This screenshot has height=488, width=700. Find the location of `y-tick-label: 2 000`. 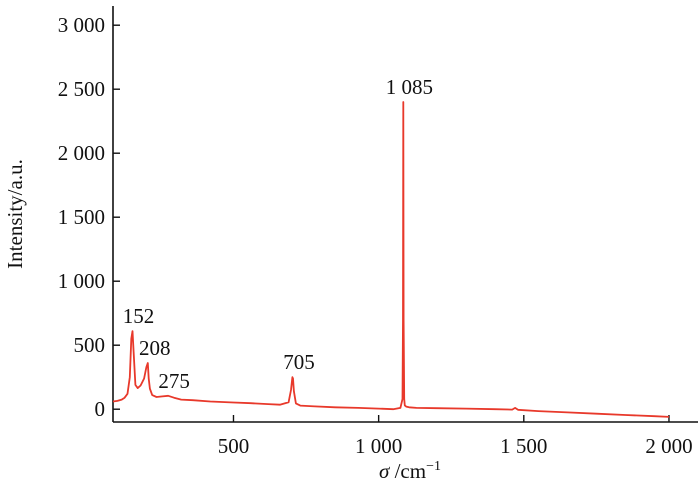

y-tick-label: 2 000 is located at coordinates (81, 153).